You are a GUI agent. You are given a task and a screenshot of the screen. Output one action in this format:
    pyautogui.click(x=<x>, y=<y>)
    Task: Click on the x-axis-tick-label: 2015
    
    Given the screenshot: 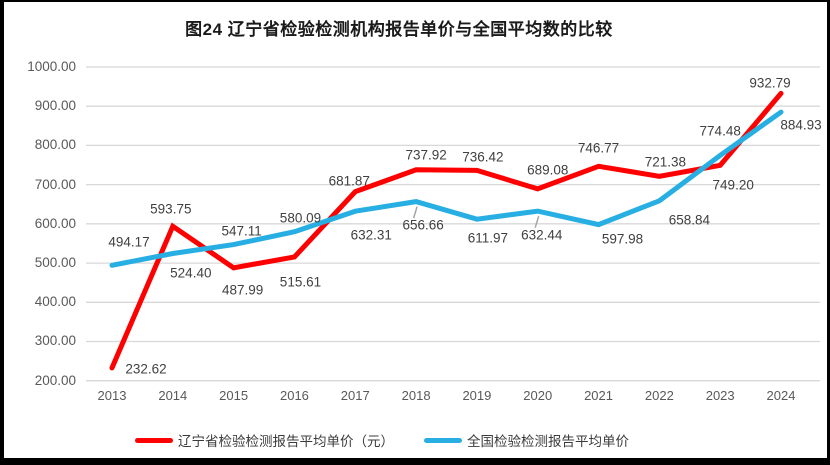 What is the action you would take?
    pyautogui.click(x=234, y=395)
    